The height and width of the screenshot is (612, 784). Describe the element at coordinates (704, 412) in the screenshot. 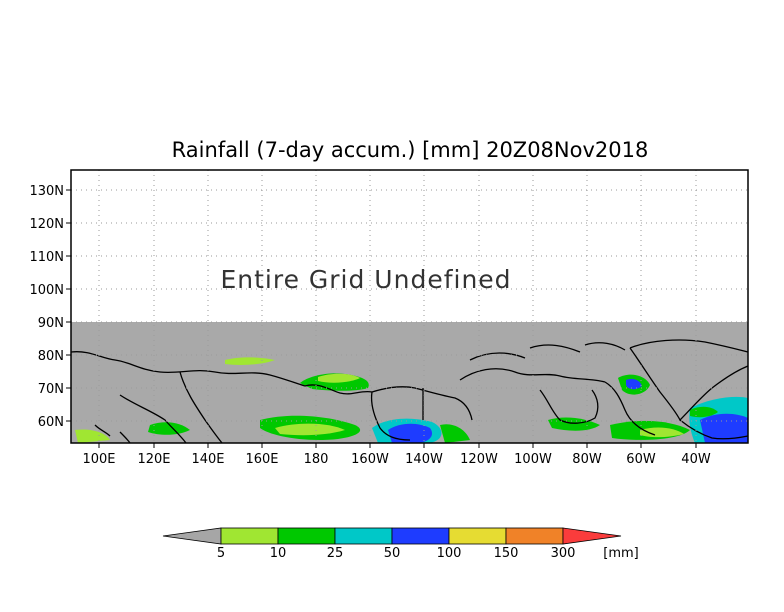

I see `rain-patch-east-atlantic-green` at that location.